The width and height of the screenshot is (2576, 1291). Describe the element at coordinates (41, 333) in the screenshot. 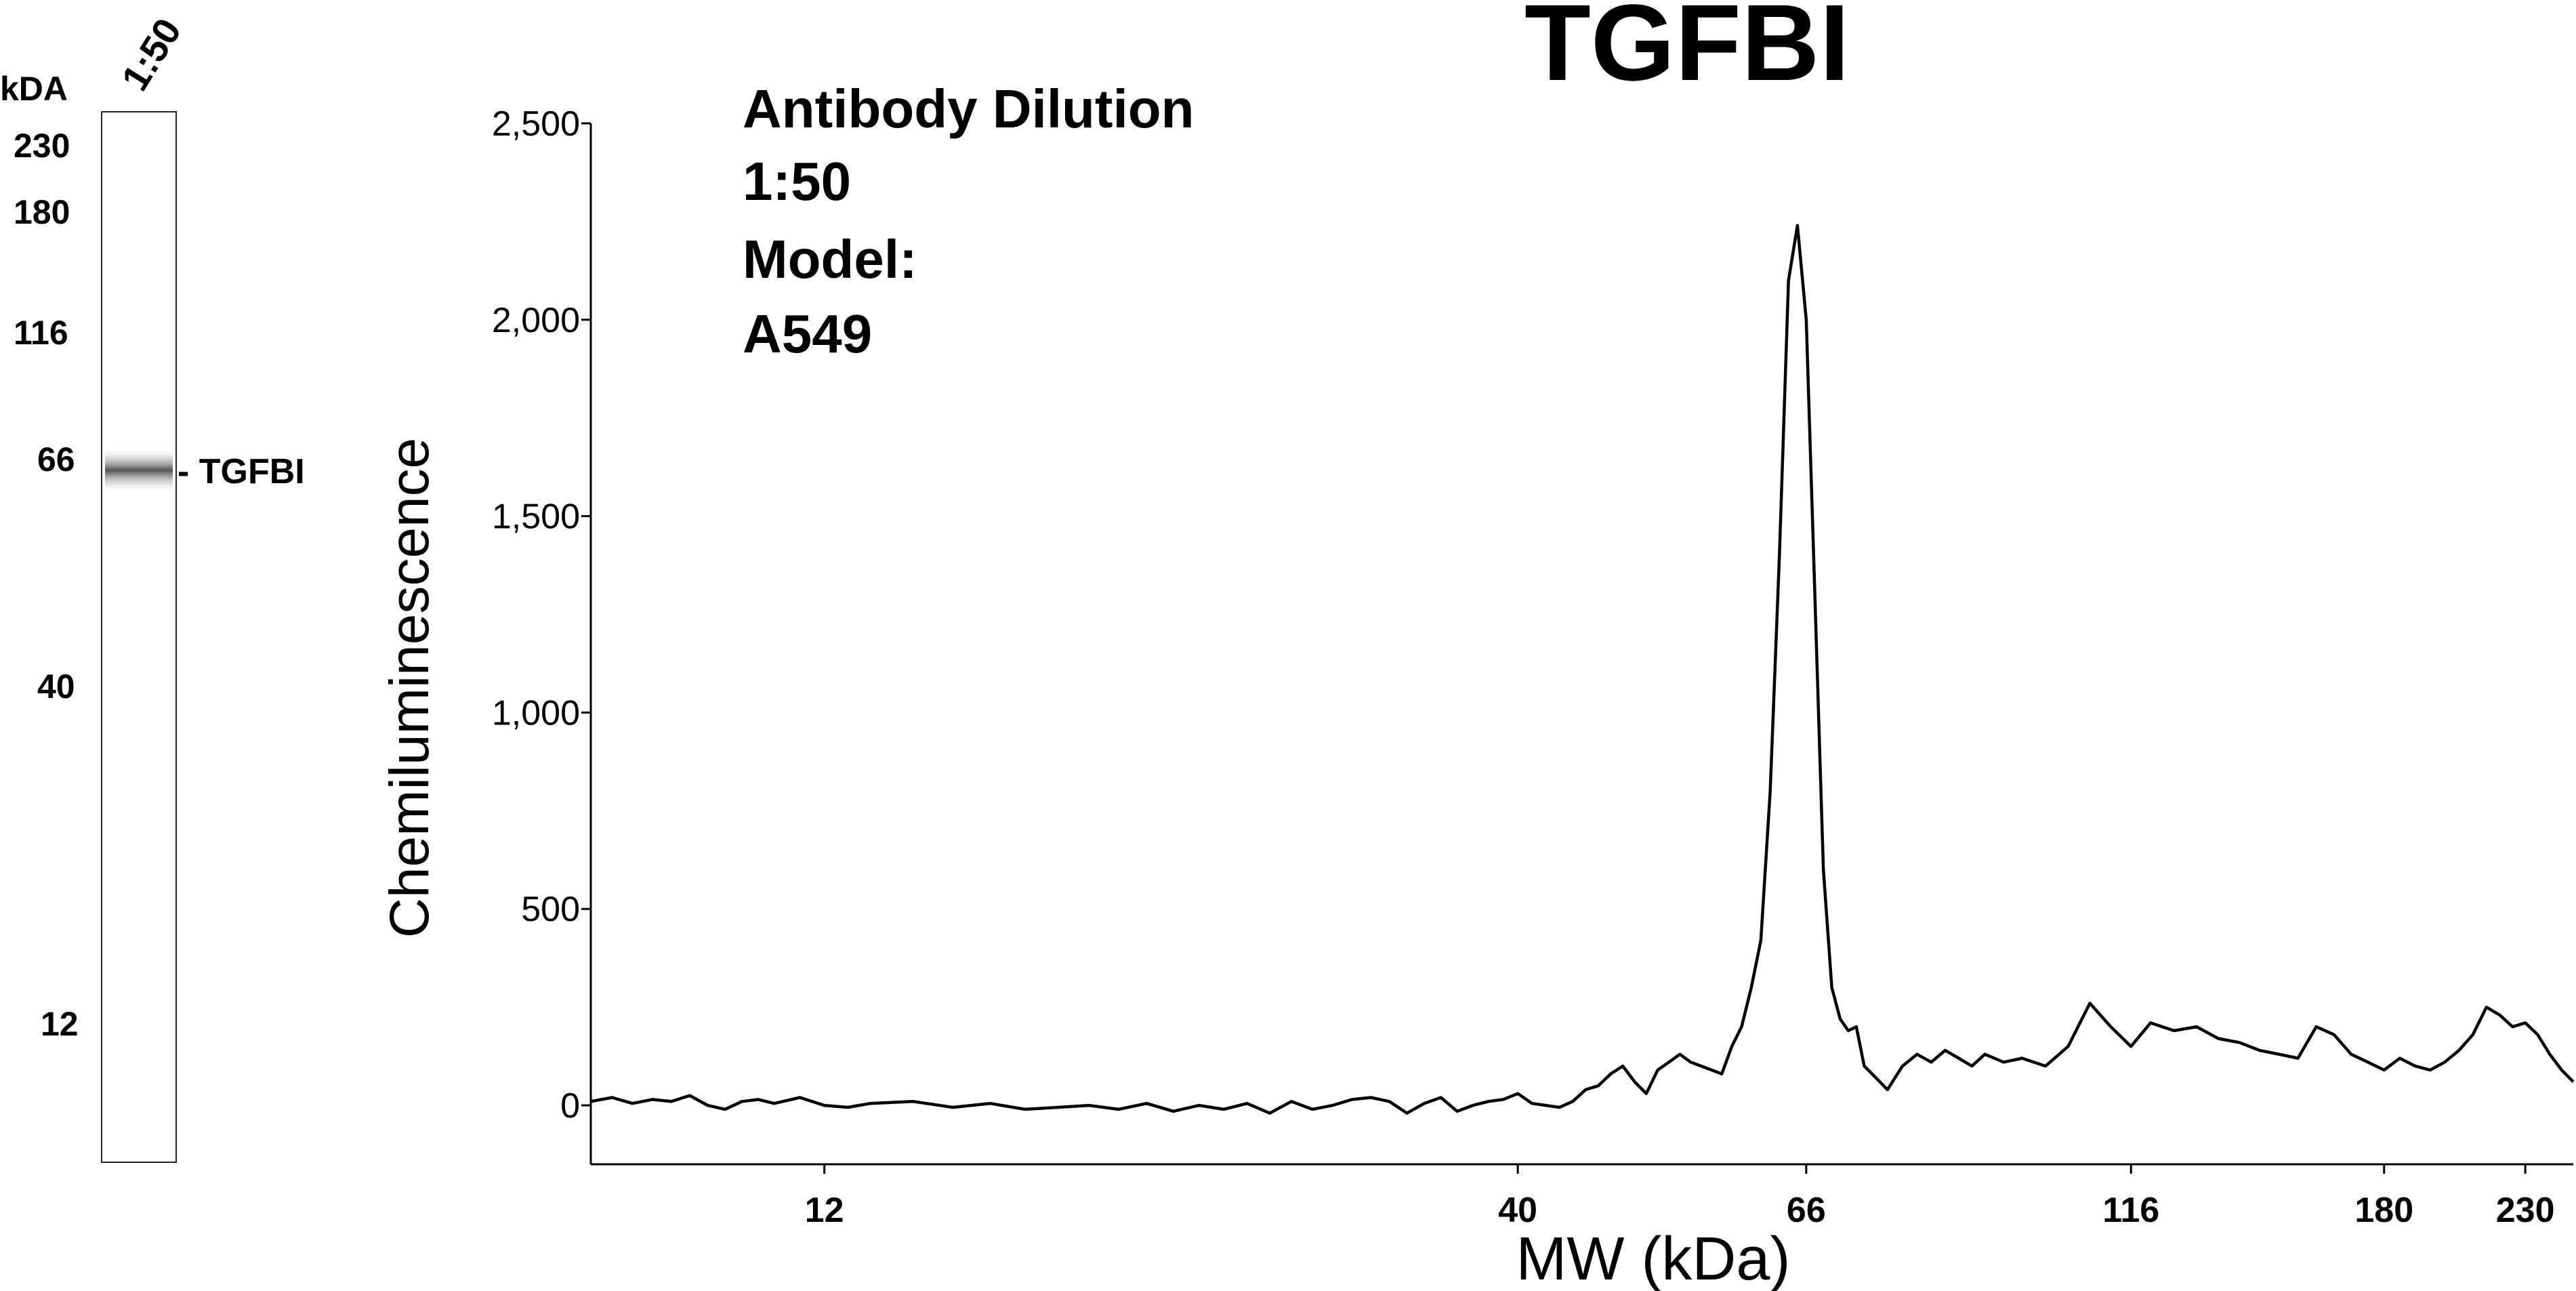

I see `gel-marker-116: 116` at that location.